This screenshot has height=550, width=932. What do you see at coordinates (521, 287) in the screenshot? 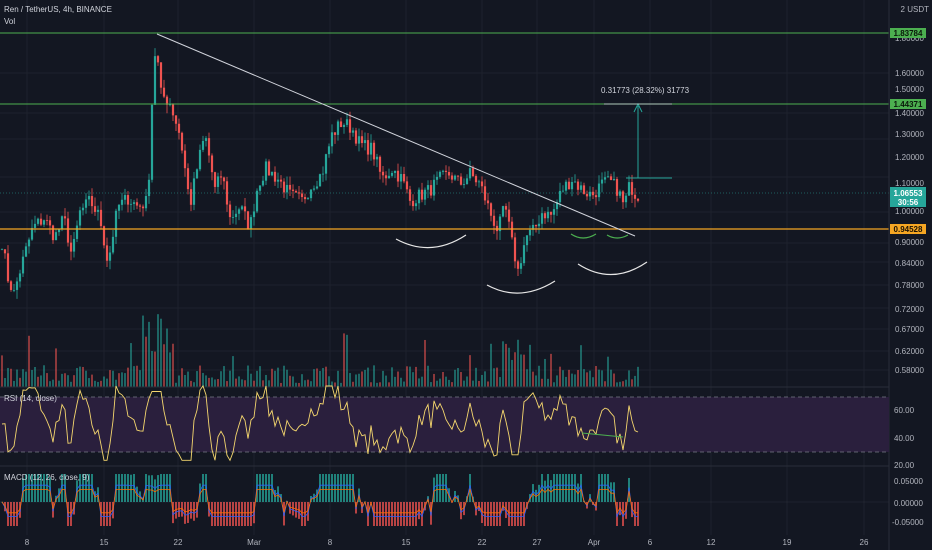
I see `head-arc` at bounding box center [521, 287].